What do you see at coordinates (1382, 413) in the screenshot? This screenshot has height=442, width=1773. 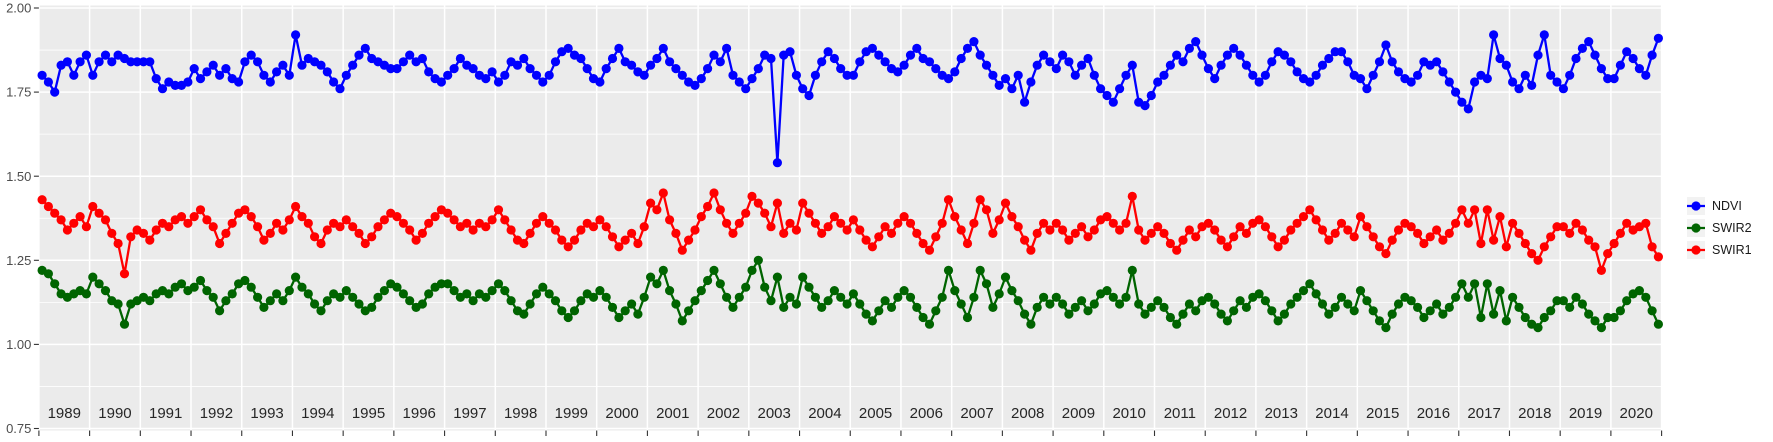 I see `x-tick-label: 2015` at bounding box center [1382, 413].